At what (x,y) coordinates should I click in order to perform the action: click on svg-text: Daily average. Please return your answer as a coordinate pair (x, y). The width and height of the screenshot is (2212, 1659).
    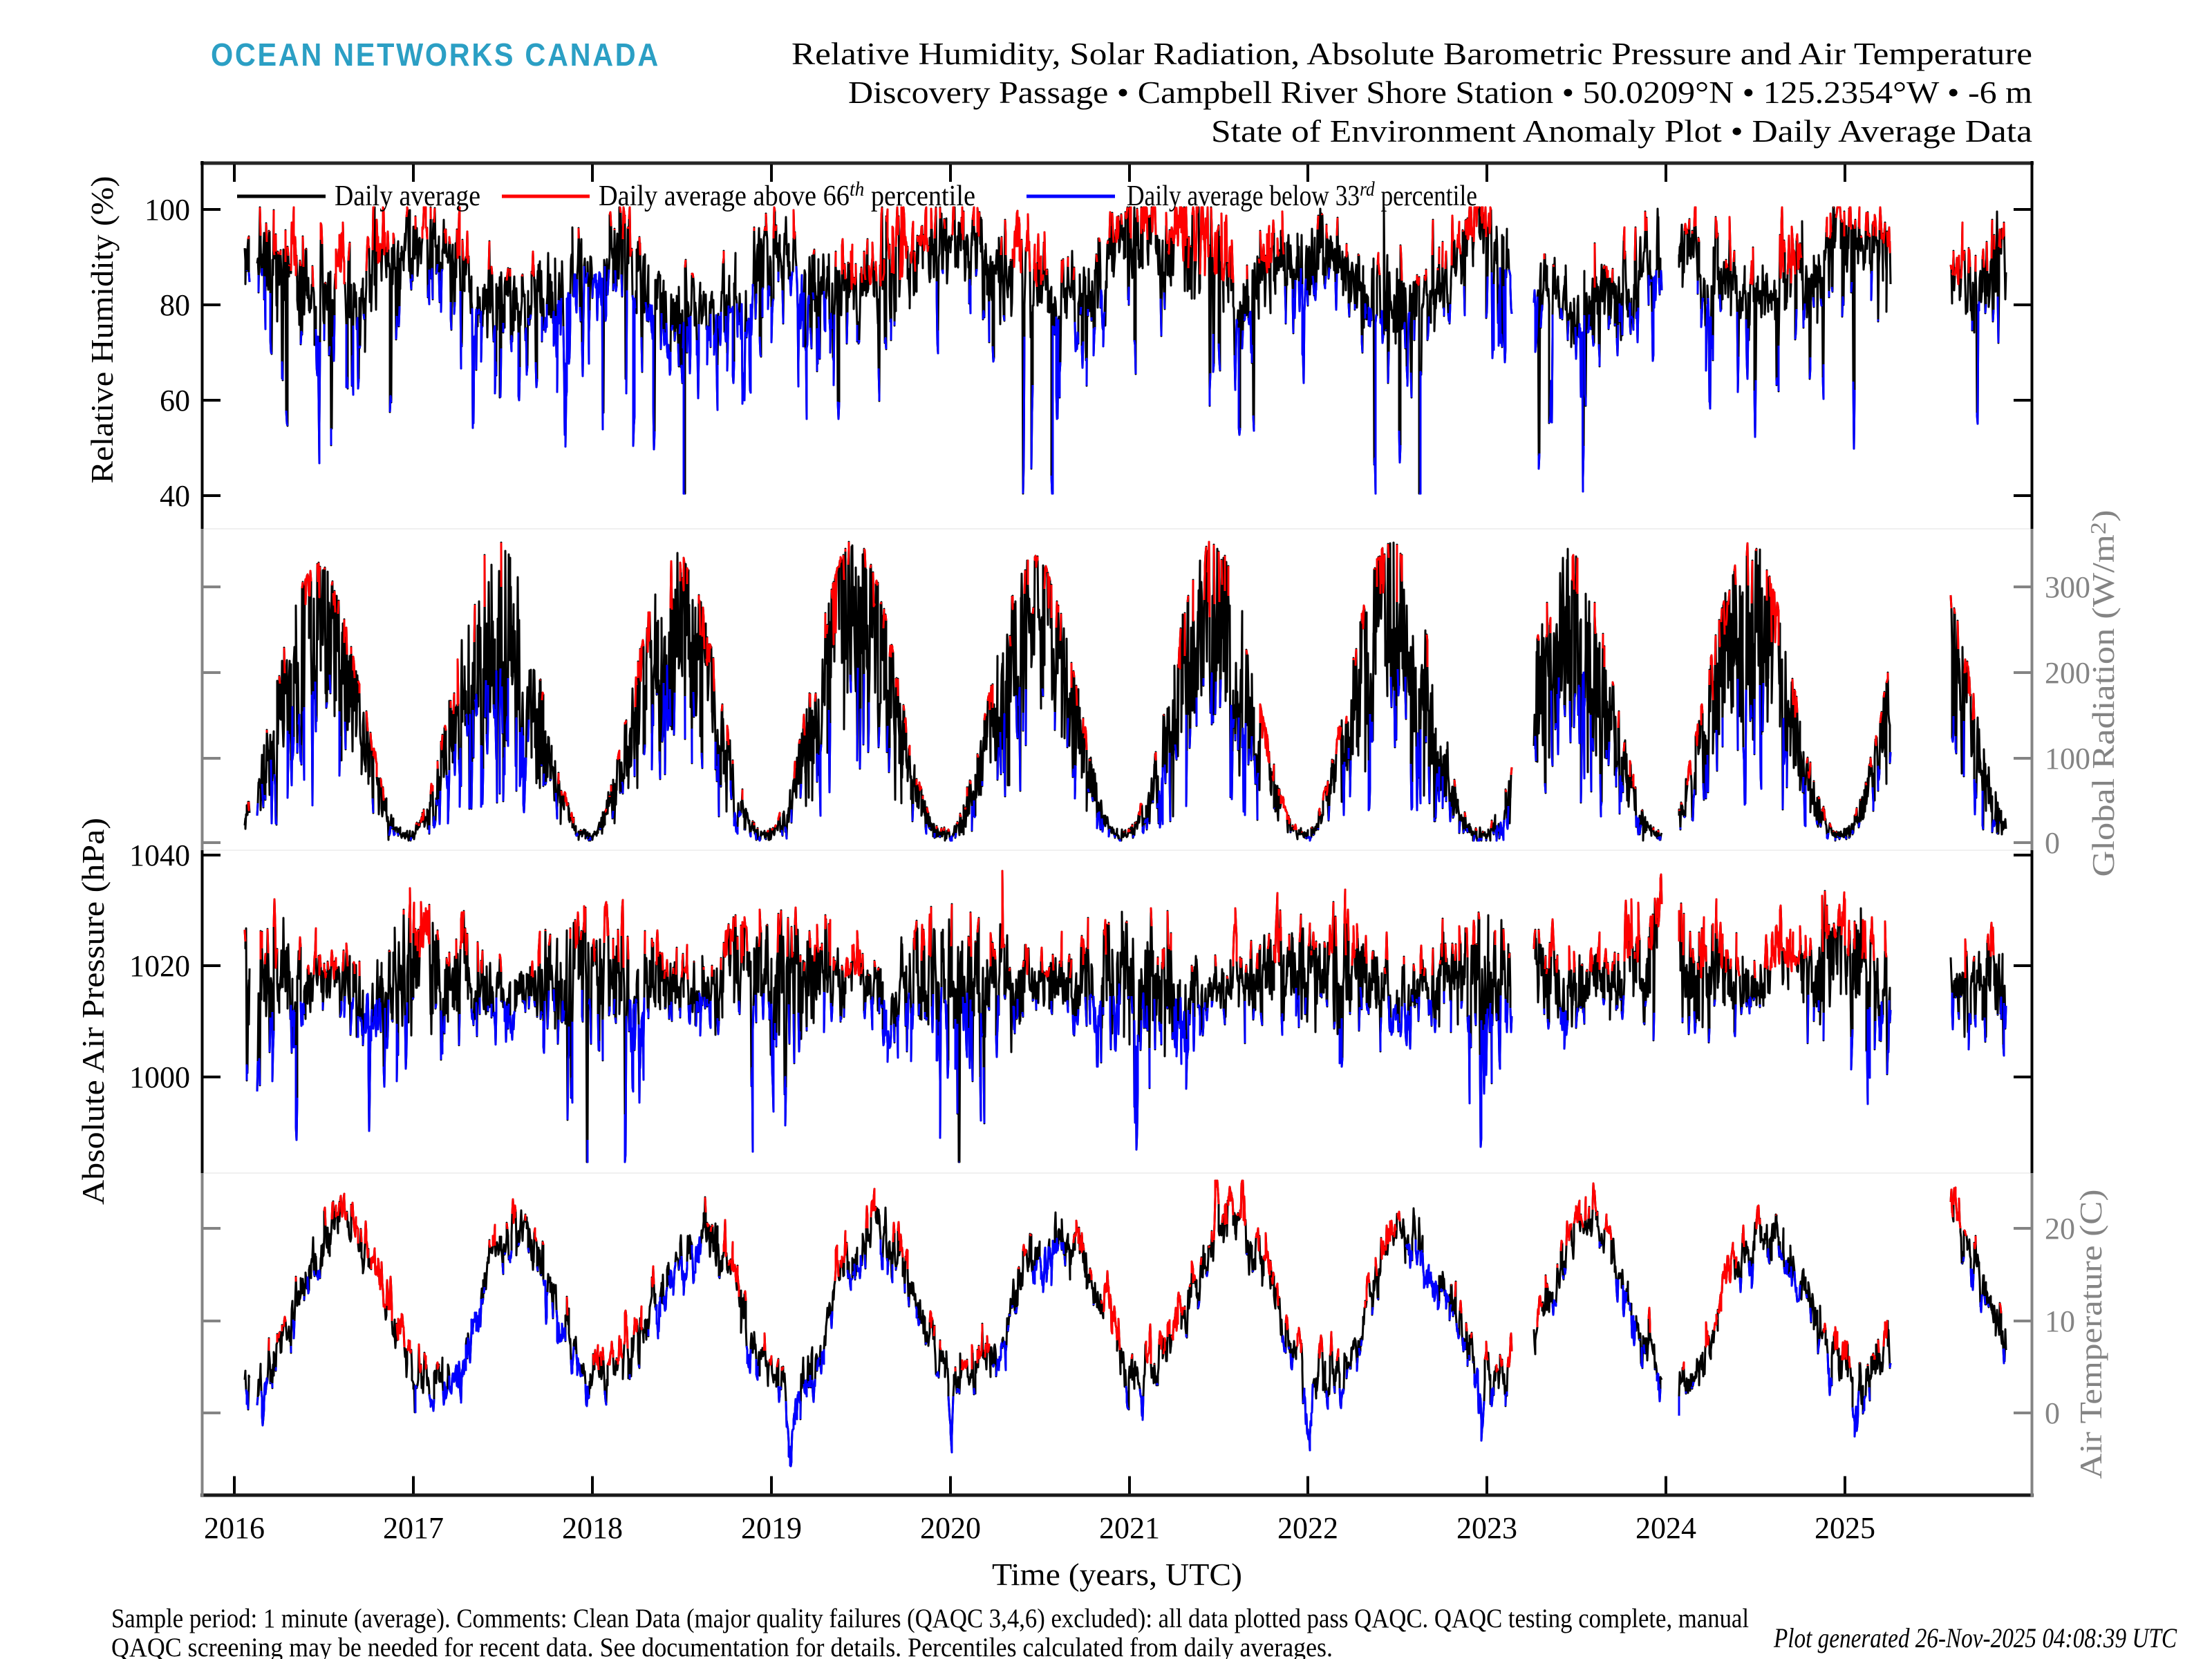
    Looking at the image, I should click on (407, 196).